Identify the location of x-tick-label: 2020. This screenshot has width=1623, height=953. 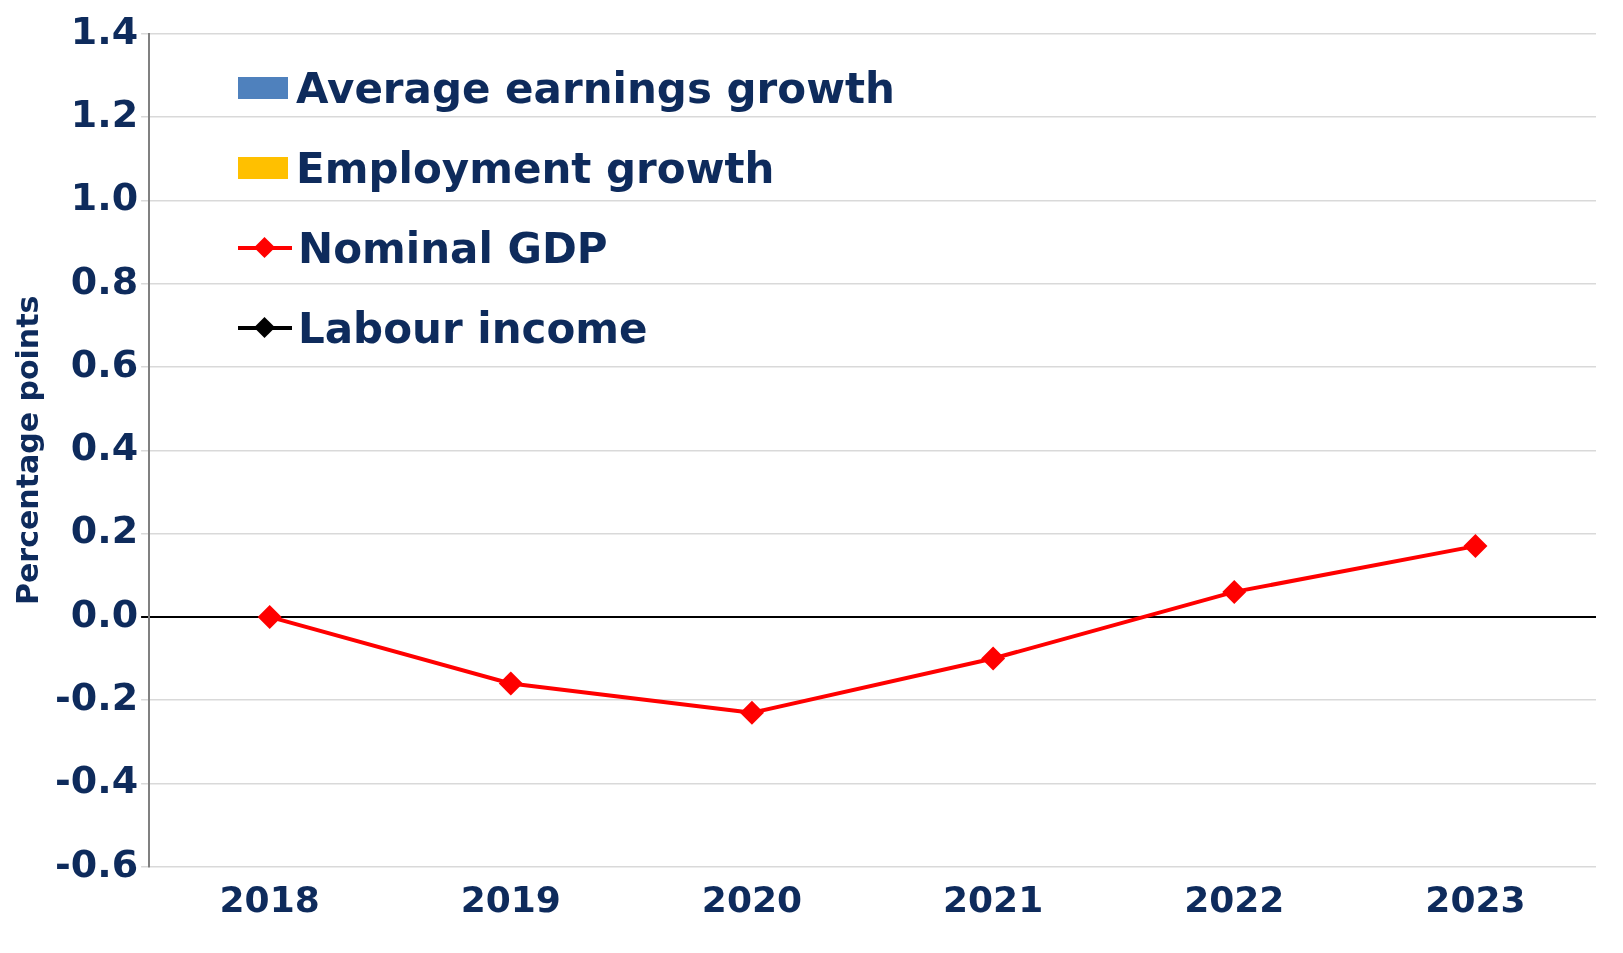
(752, 899).